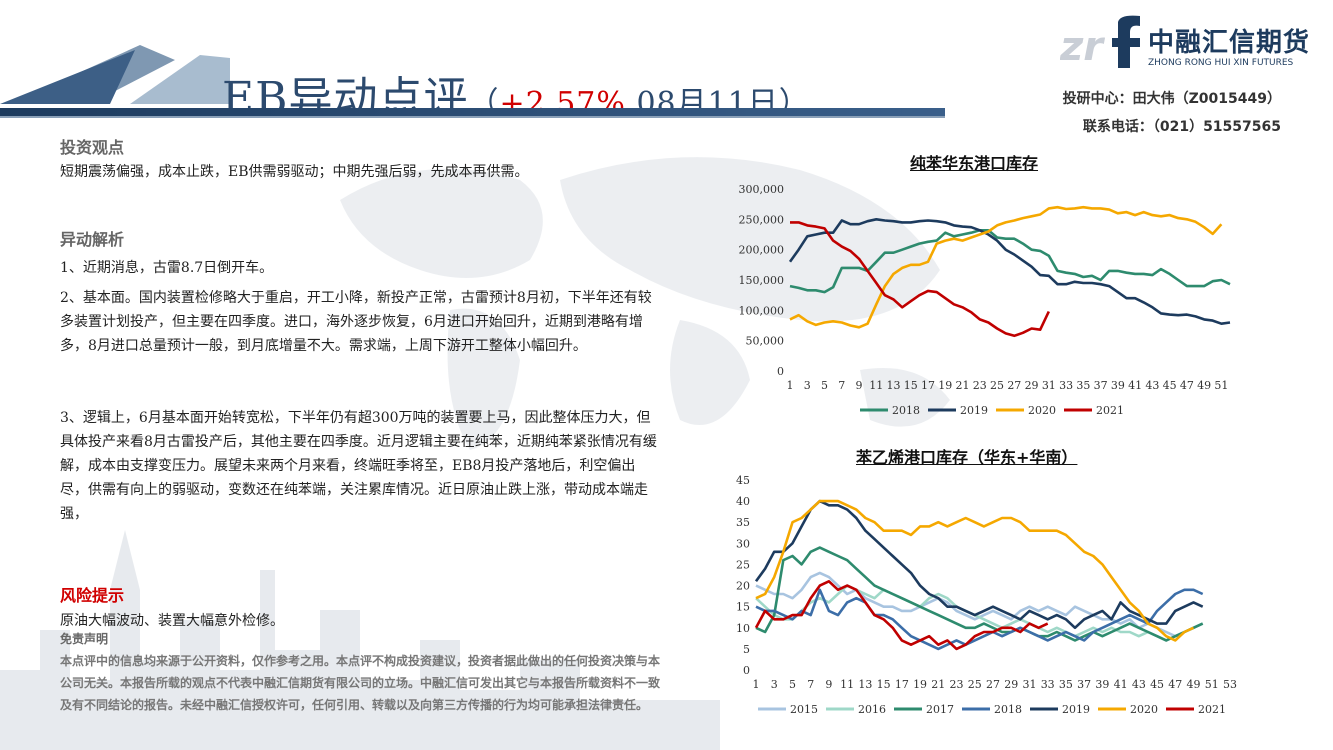 The image size is (1333, 750). What do you see at coordinates (172, 621) in the screenshot?
I see `risk-text: 原油大幅波动、装置大幅意外检修。` at bounding box center [172, 621].